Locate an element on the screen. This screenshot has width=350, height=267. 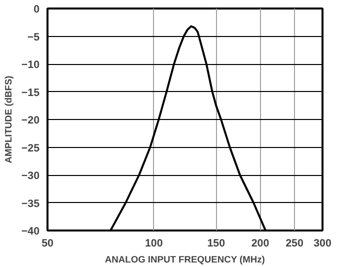
y-tick-label: −25 is located at coordinates (30, 148).